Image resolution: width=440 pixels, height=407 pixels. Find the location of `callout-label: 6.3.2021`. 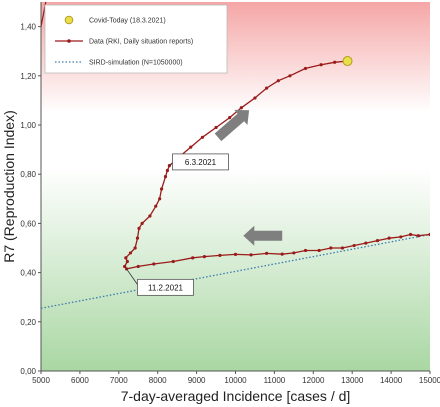

callout-label: 6.3.2021 is located at coordinates (201, 162).